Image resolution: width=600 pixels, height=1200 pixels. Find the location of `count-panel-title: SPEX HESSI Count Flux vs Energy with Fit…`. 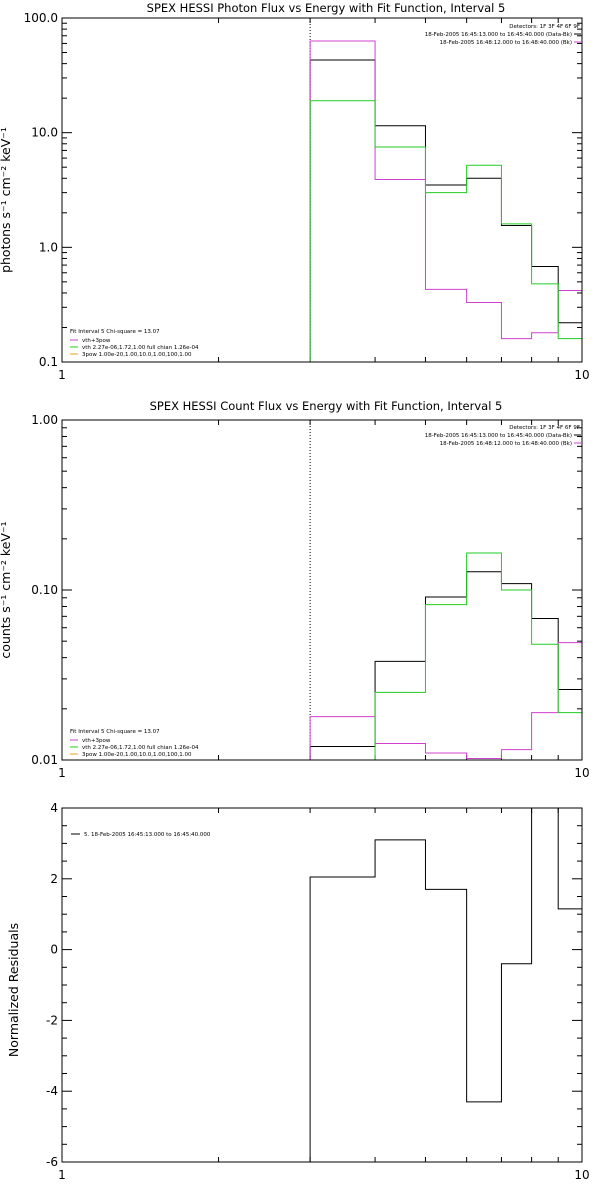

count-panel-title: SPEX HESSI Count Flux vs Energy with Fit… is located at coordinates (326, 406).